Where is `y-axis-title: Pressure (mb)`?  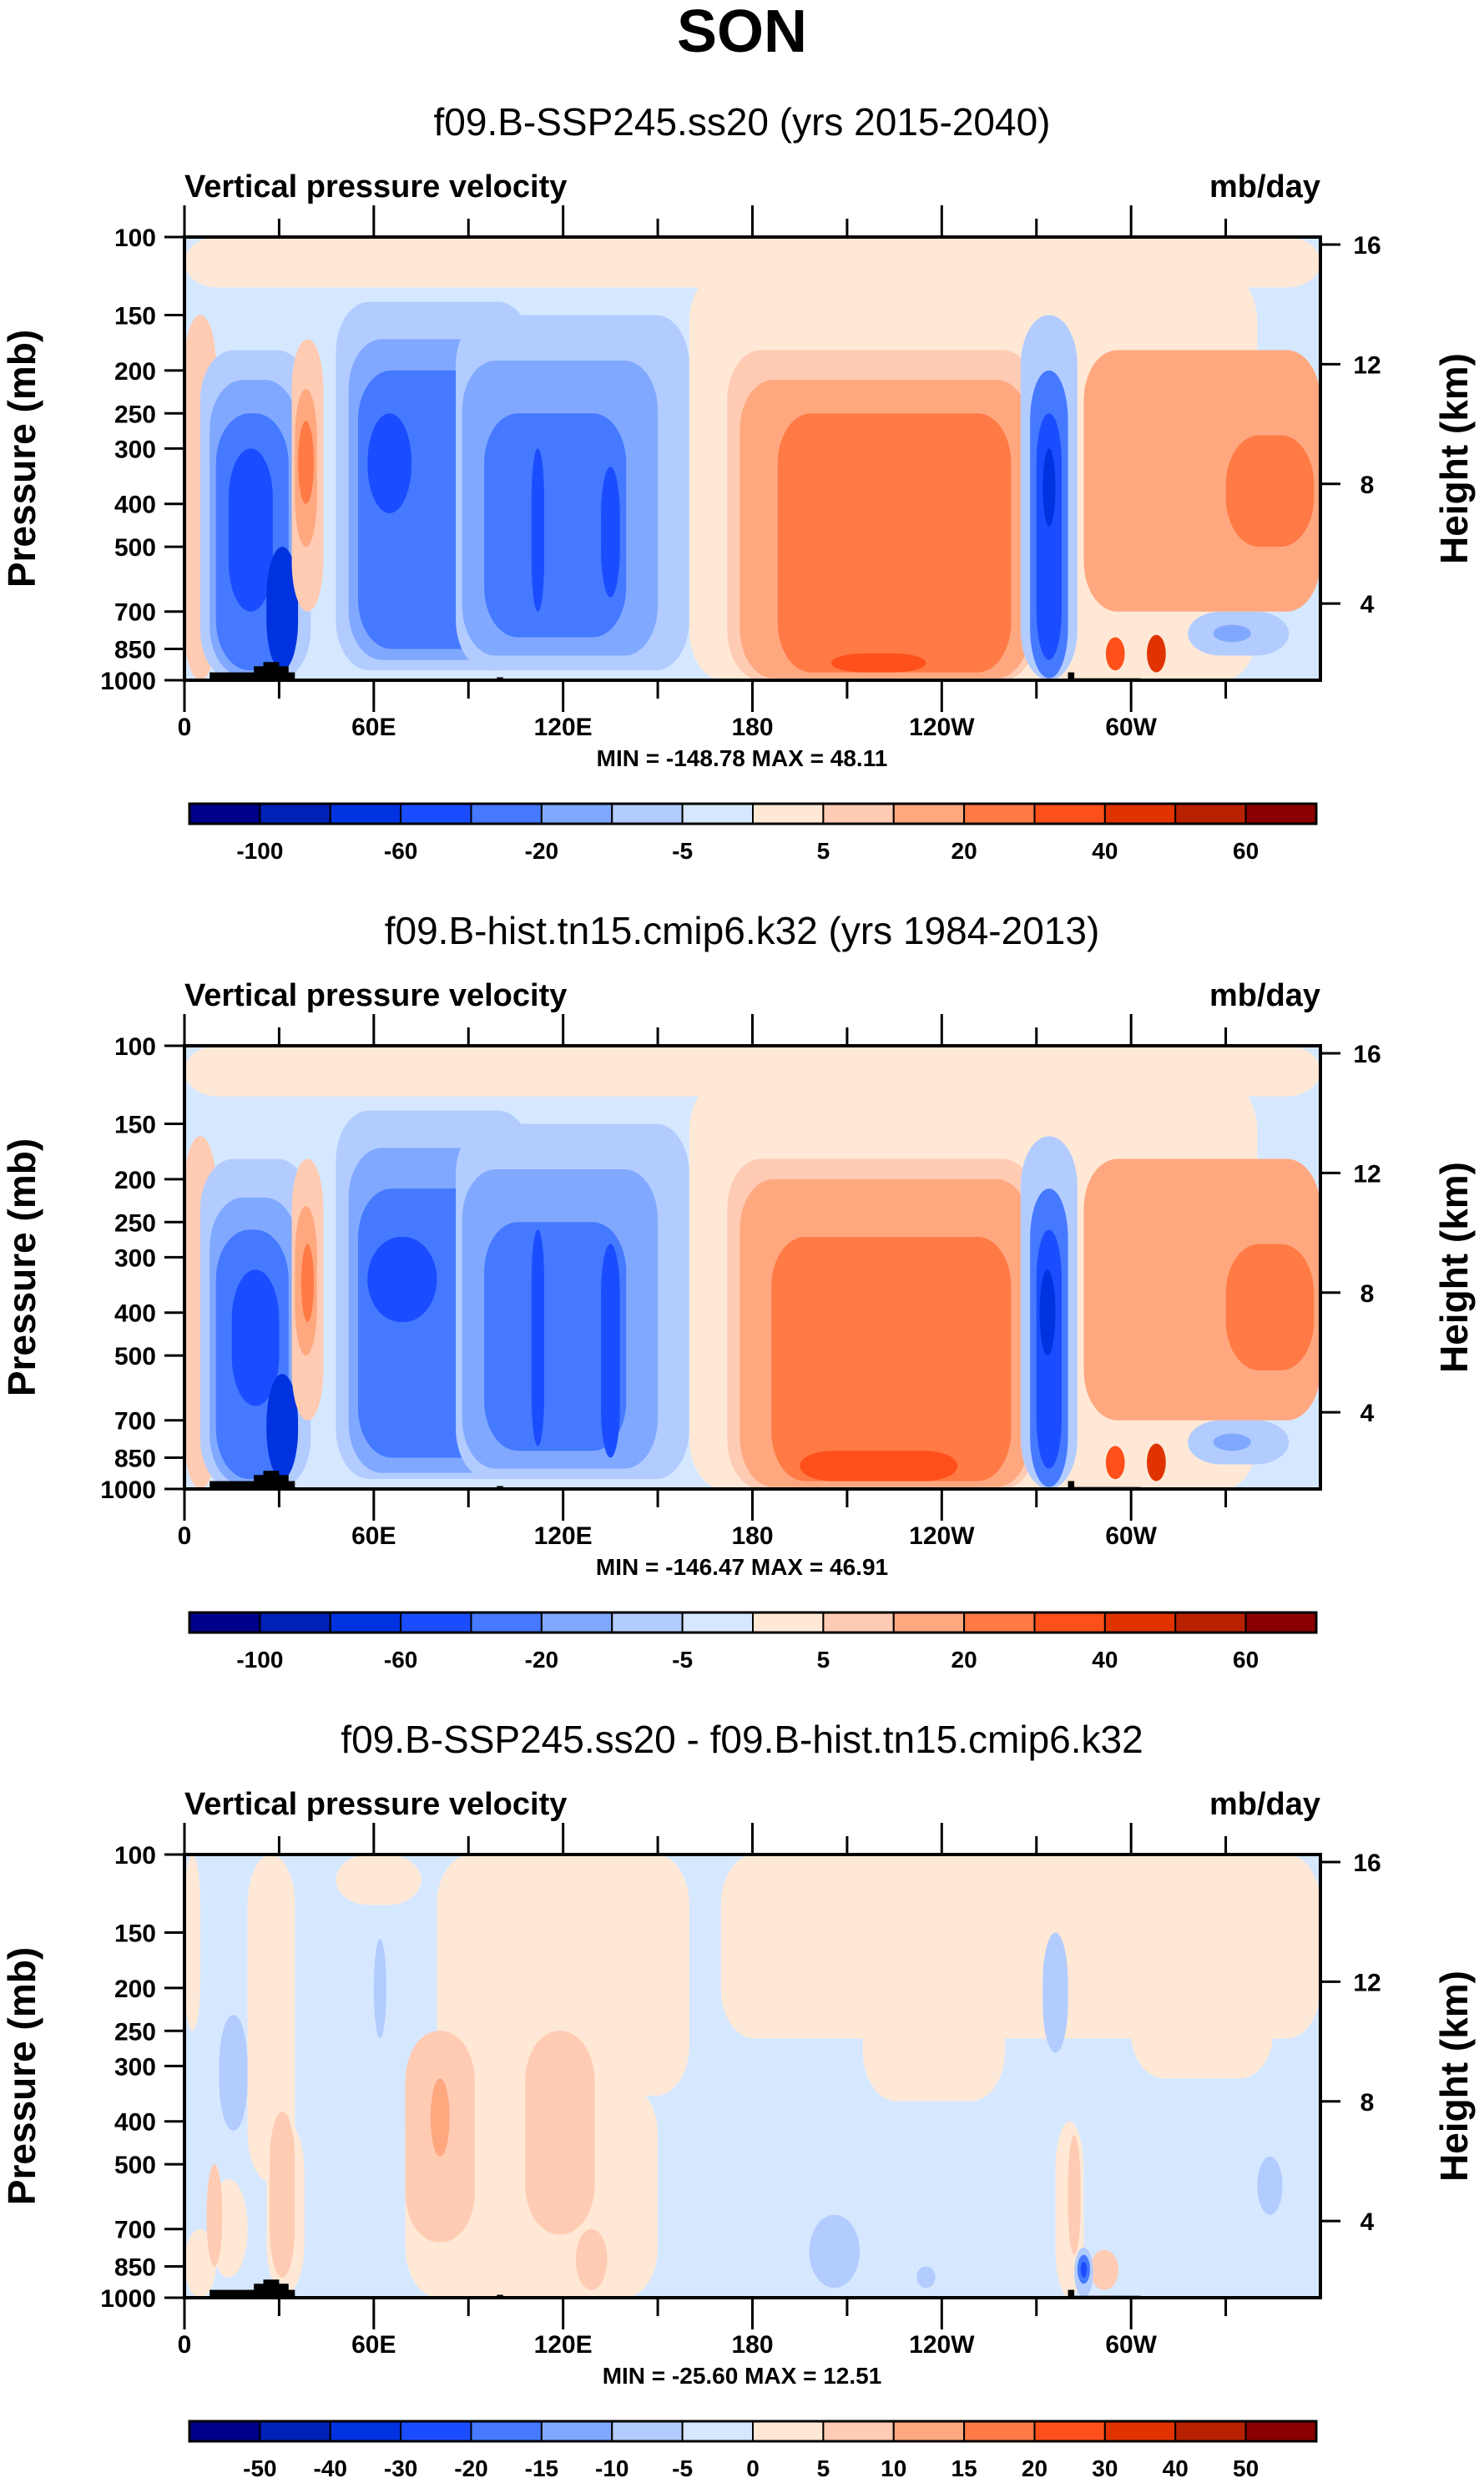 y-axis-title: Pressure (mb) is located at coordinates (21, 2076).